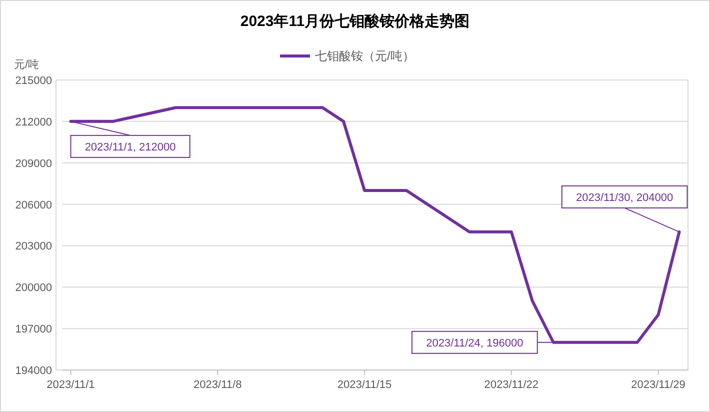 The image size is (710, 412). What do you see at coordinates (130, 147) in the screenshot?
I see `annotation: 2023/11/1, 212000` at bounding box center [130, 147].